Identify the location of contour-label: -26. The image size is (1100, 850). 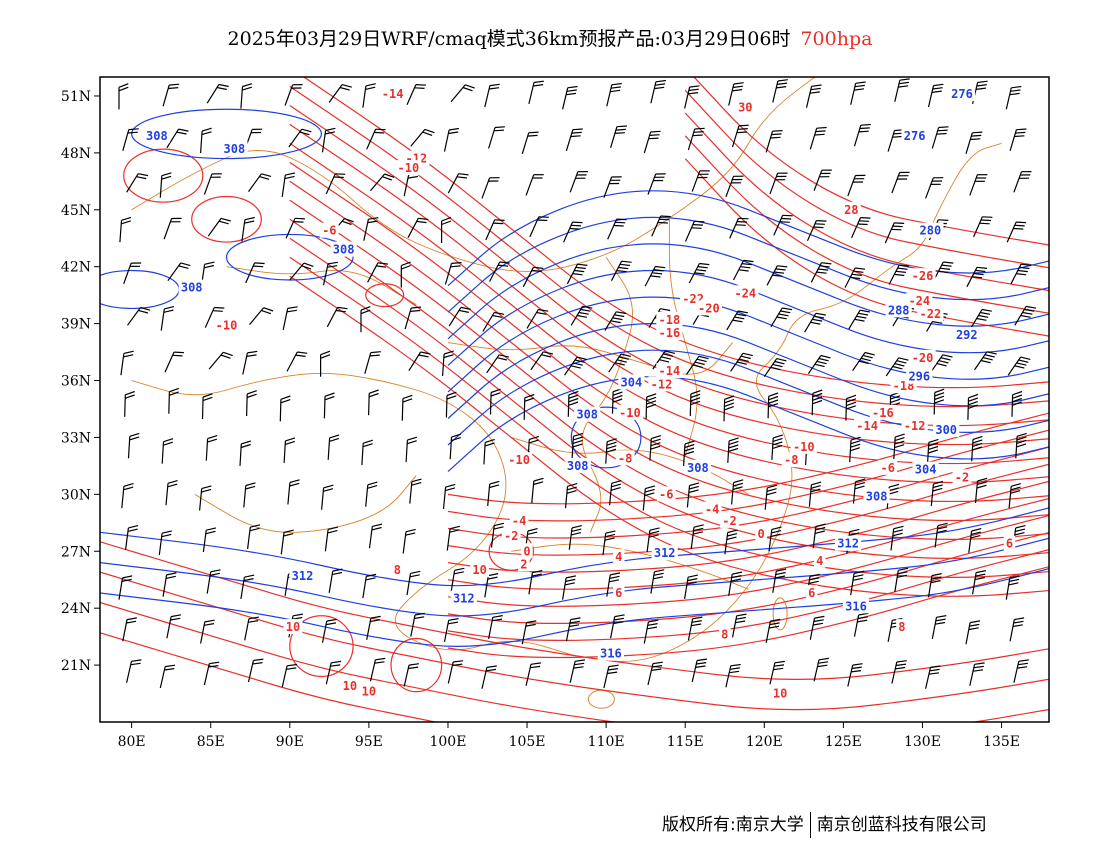
(923, 276).